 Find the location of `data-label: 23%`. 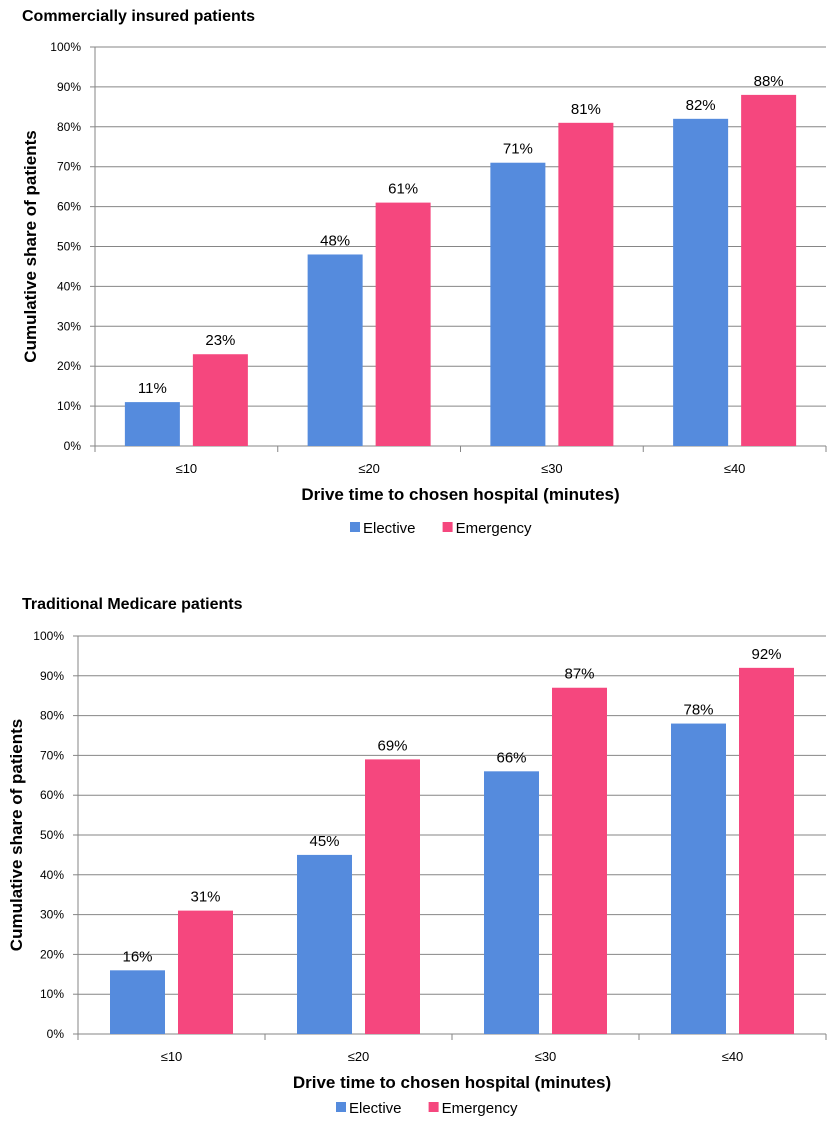

data-label: 23% is located at coordinates (220, 340).